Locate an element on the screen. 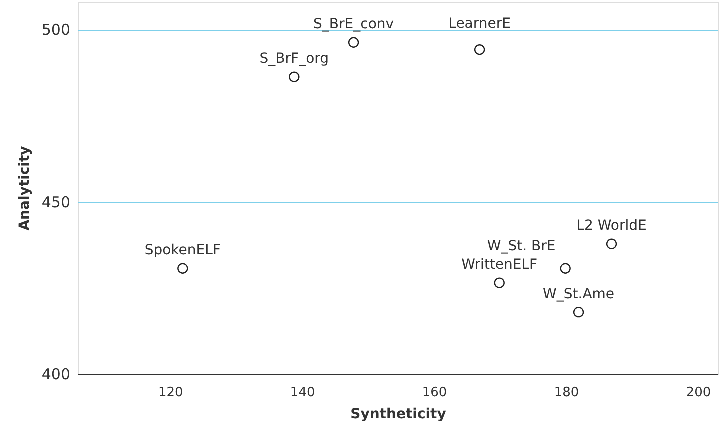 The height and width of the screenshot is (426, 719). x-tick-label: 120 is located at coordinates (171, 393).